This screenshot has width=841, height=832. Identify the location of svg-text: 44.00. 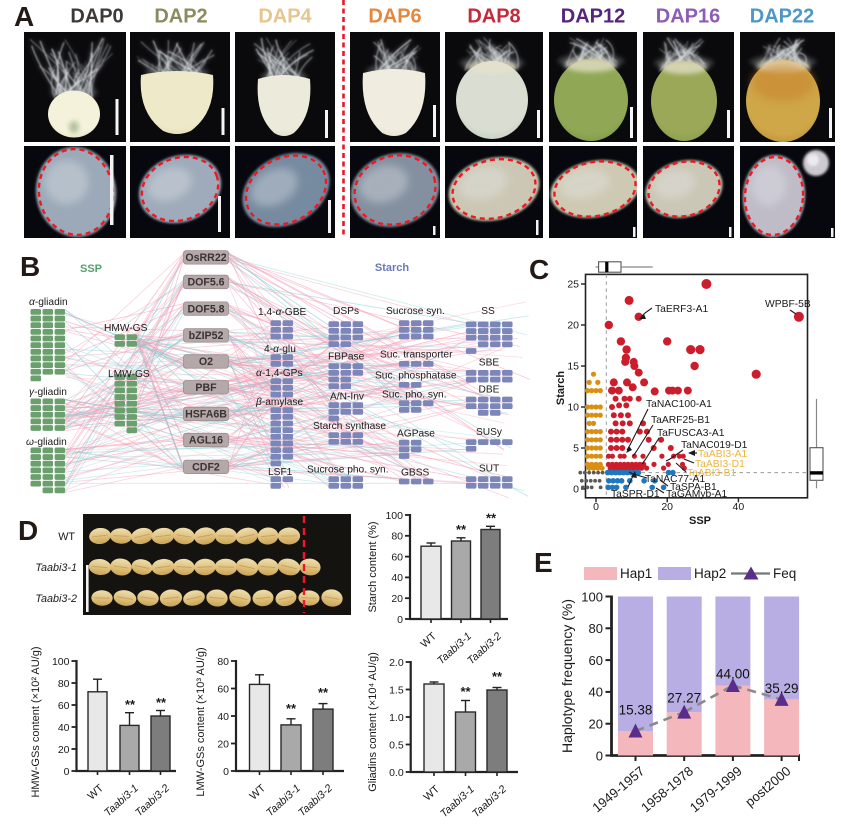
(733, 674).